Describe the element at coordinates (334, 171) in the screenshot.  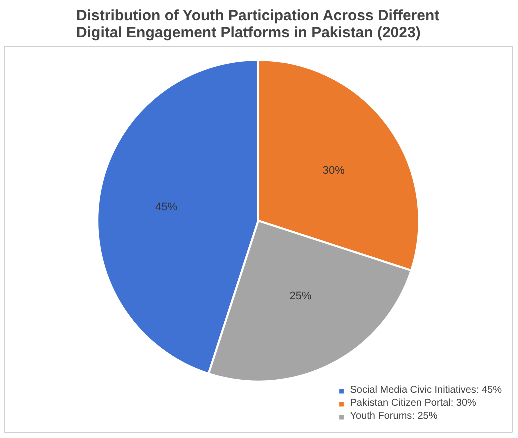
I see `data-label: 30%` at that location.